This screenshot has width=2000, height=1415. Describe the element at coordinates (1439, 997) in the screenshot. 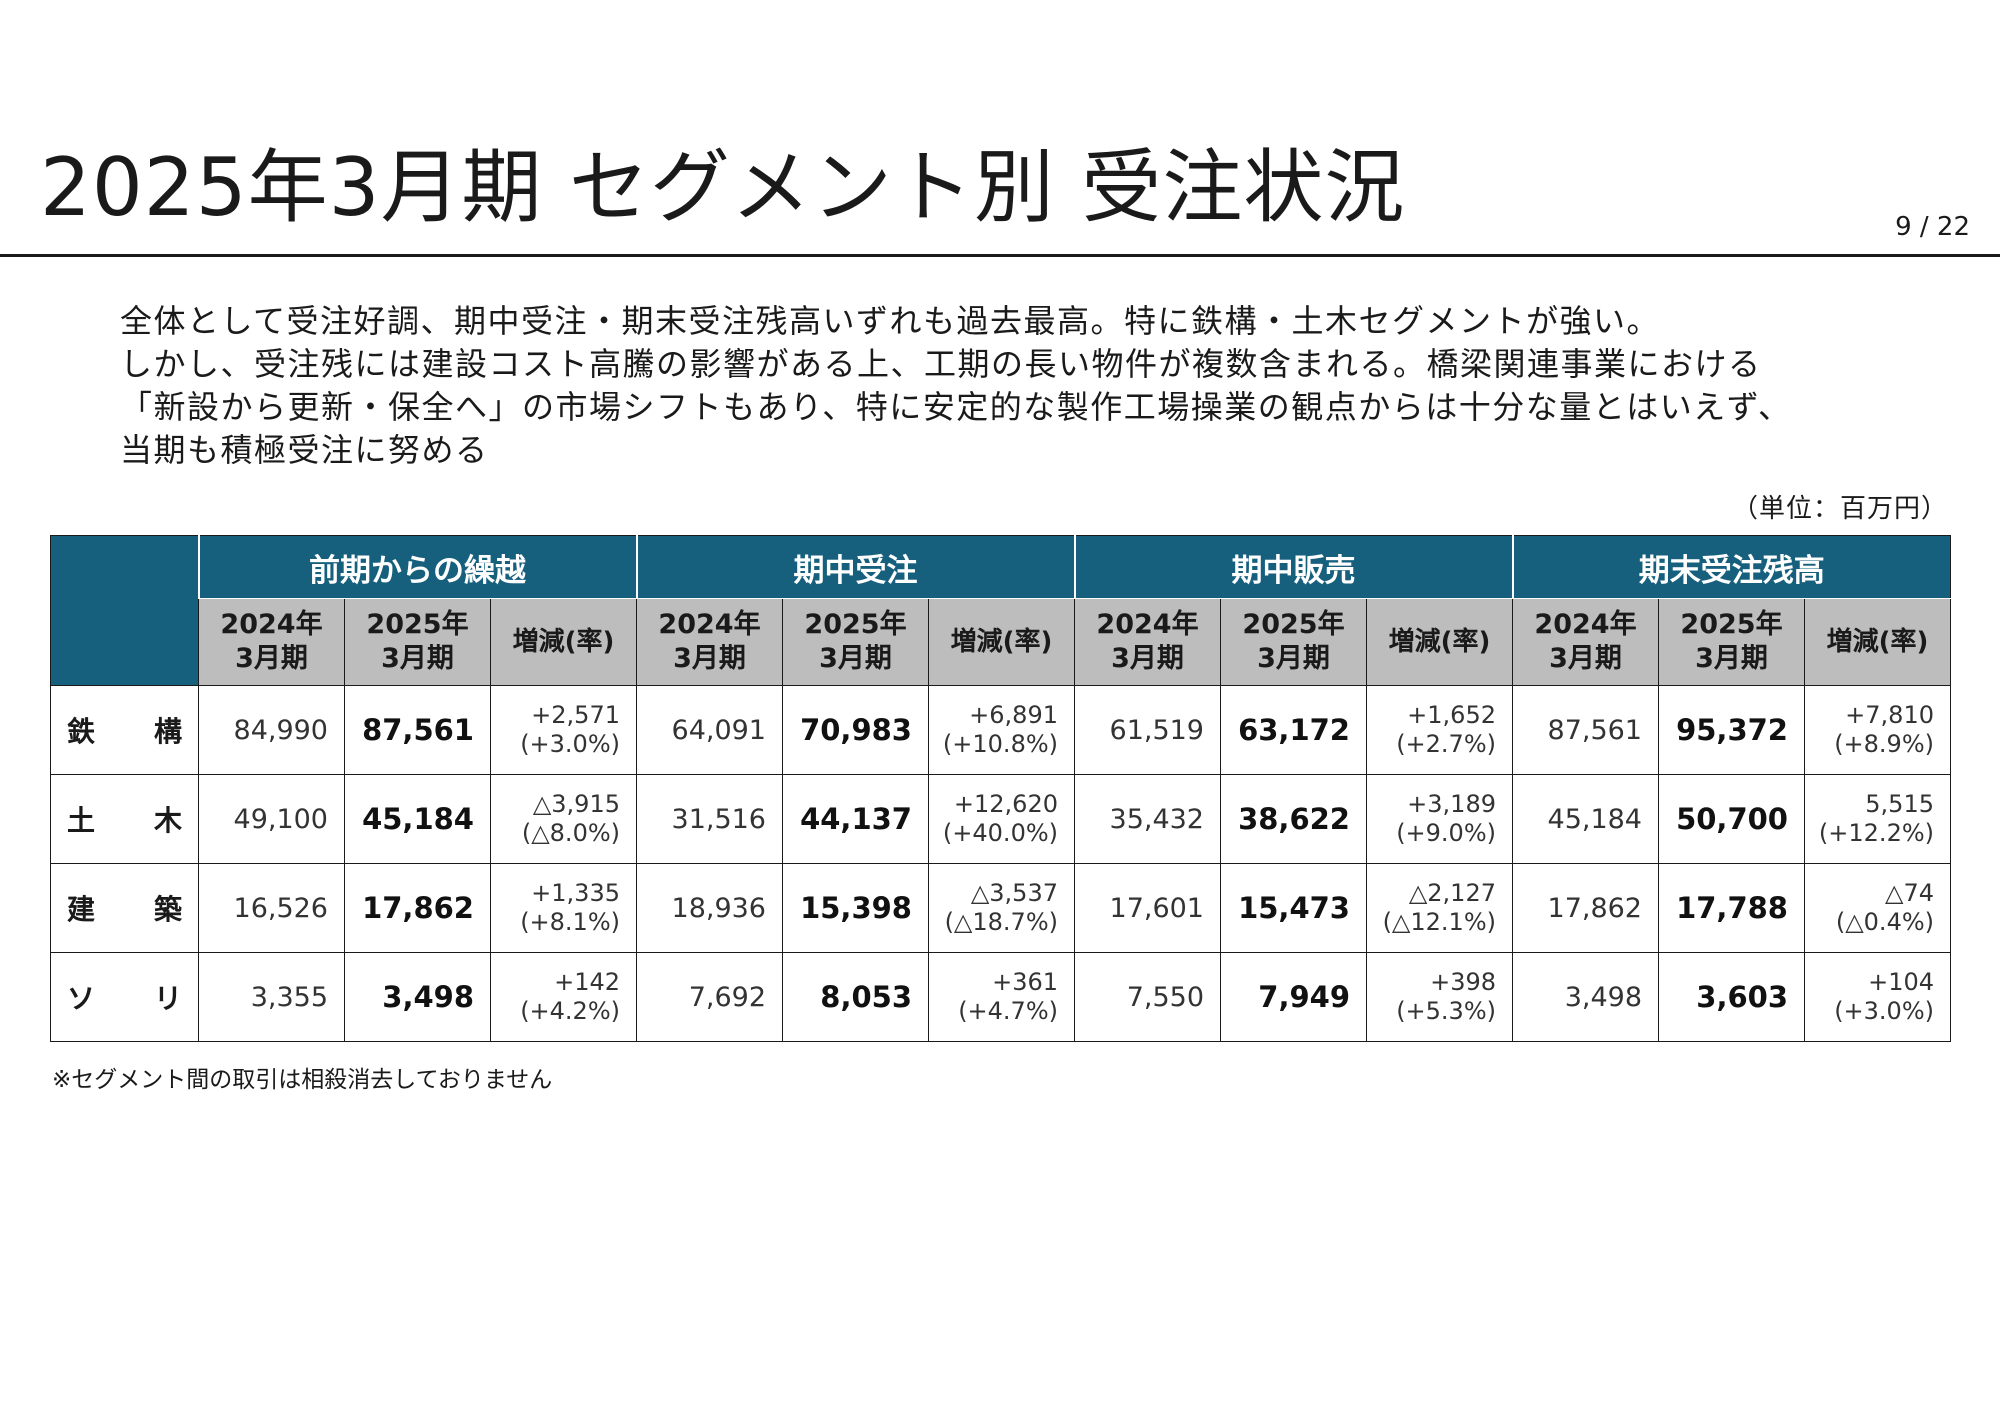

I see `value-change: +398 (+5.3%)` at that location.